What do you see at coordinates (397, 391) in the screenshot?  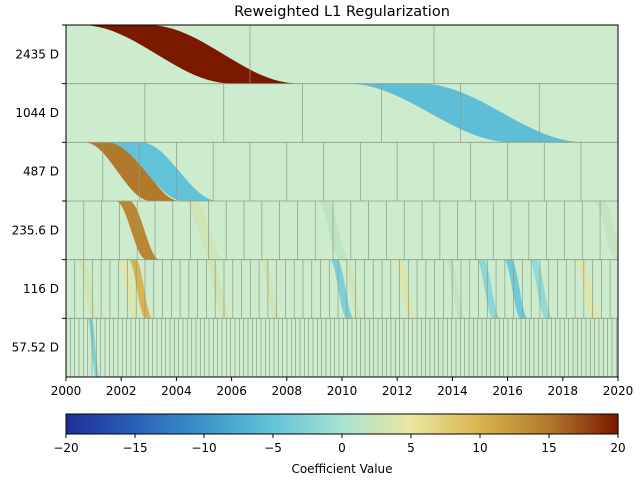 I see `x-tick-label: 2012` at bounding box center [397, 391].